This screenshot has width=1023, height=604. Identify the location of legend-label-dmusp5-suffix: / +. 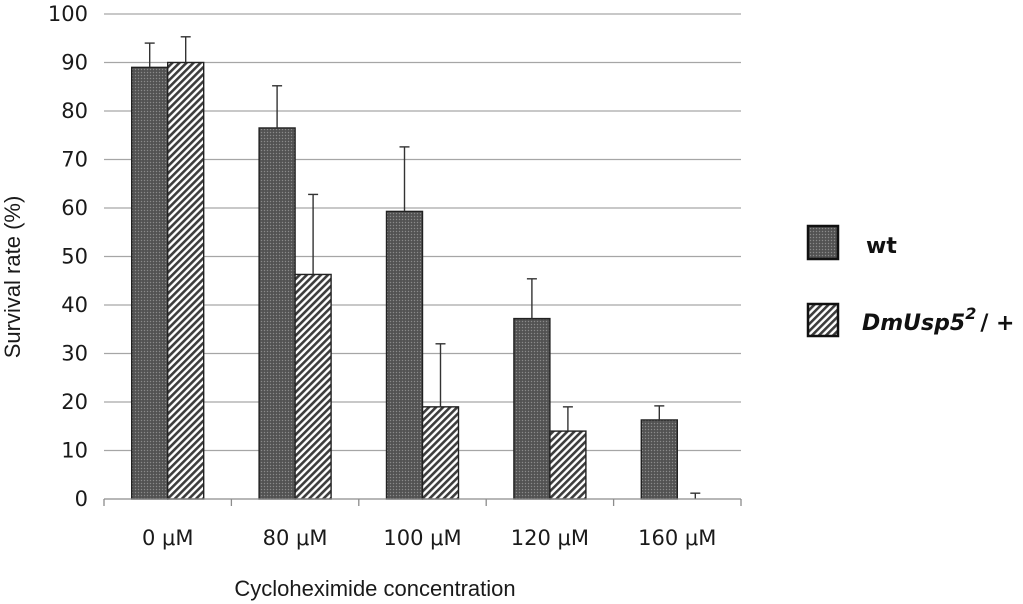
(997, 323).